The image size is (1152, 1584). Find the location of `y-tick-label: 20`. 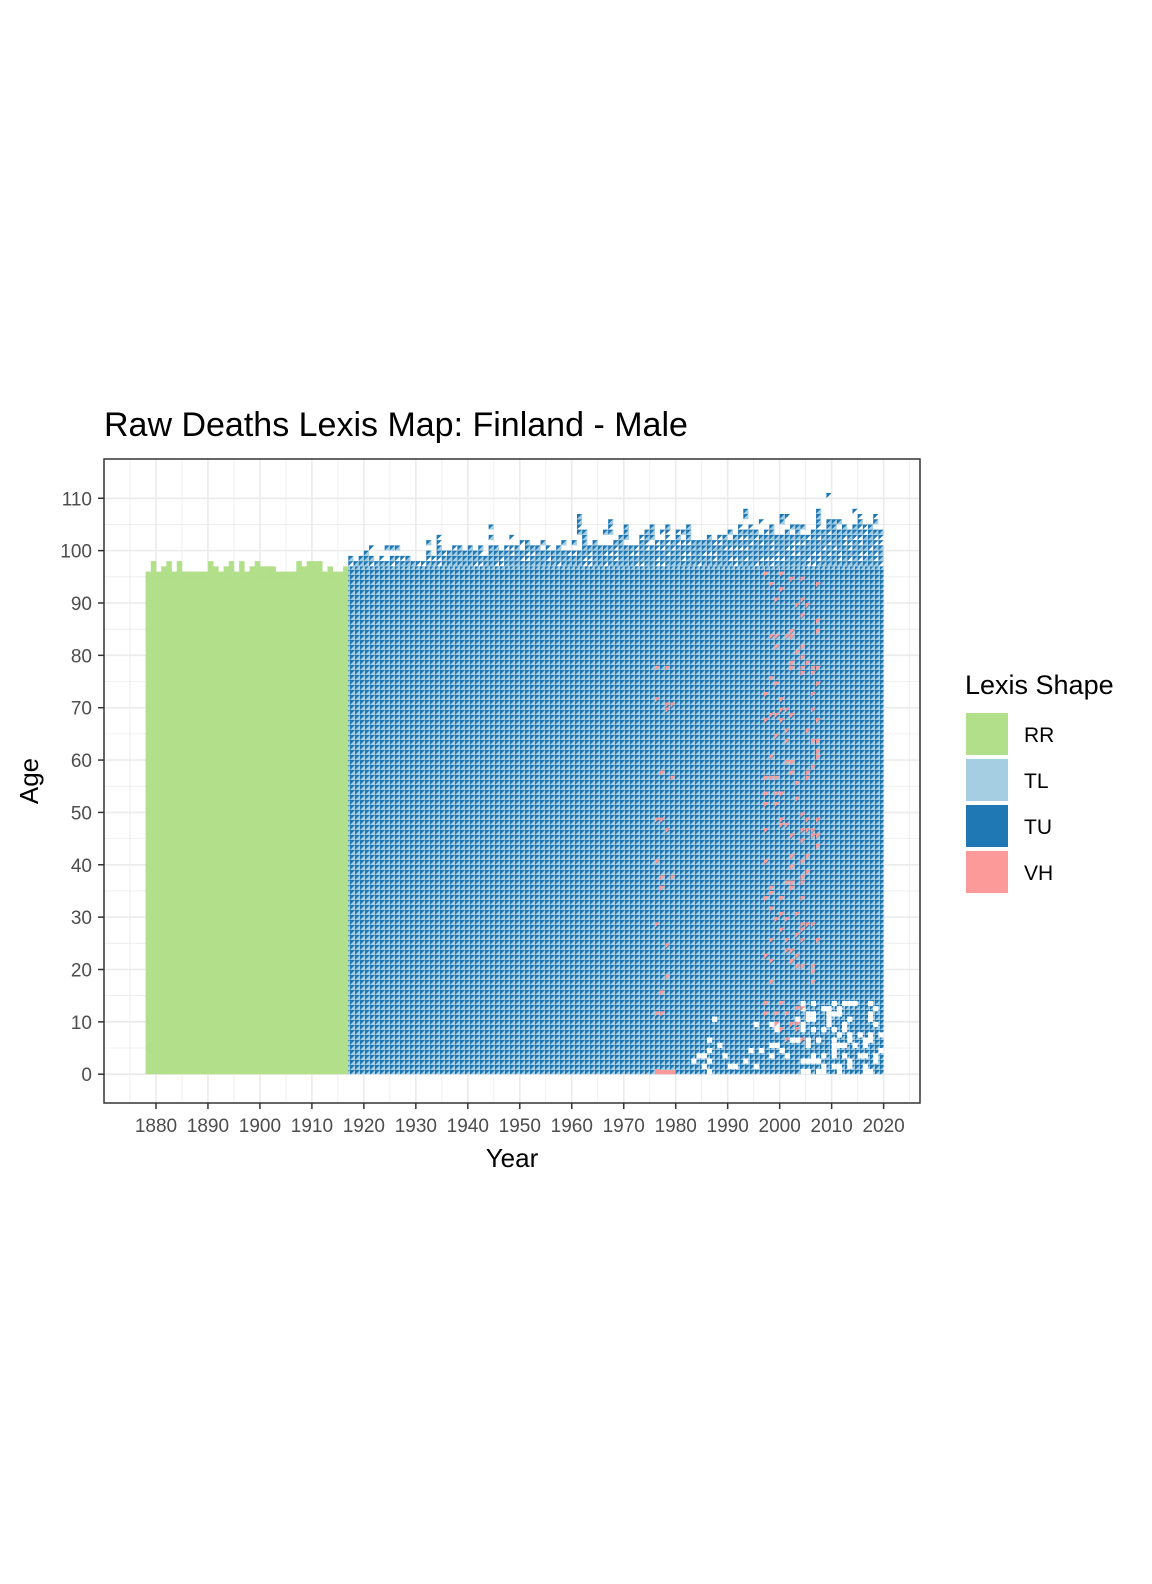

y-tick-label: 20 is located at coordinates (81, 970).